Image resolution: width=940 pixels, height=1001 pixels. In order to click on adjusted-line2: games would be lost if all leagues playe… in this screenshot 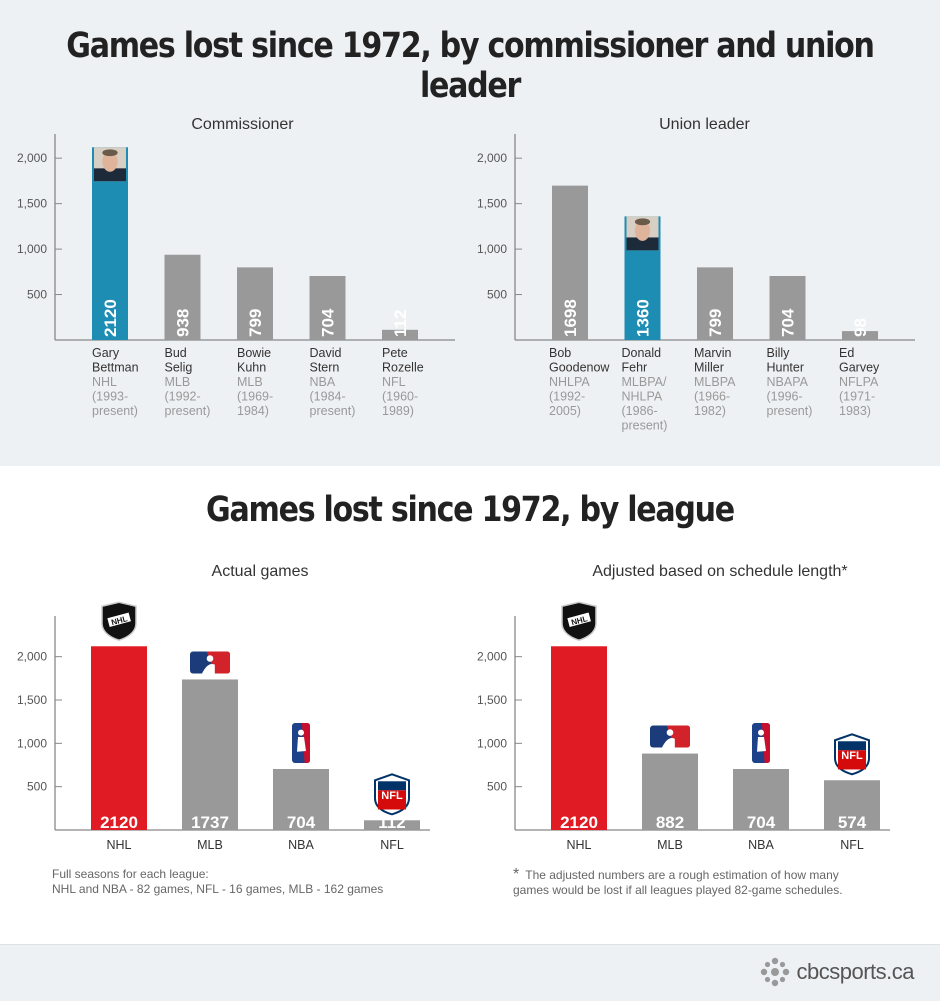, I will do `click(678, 890)`.